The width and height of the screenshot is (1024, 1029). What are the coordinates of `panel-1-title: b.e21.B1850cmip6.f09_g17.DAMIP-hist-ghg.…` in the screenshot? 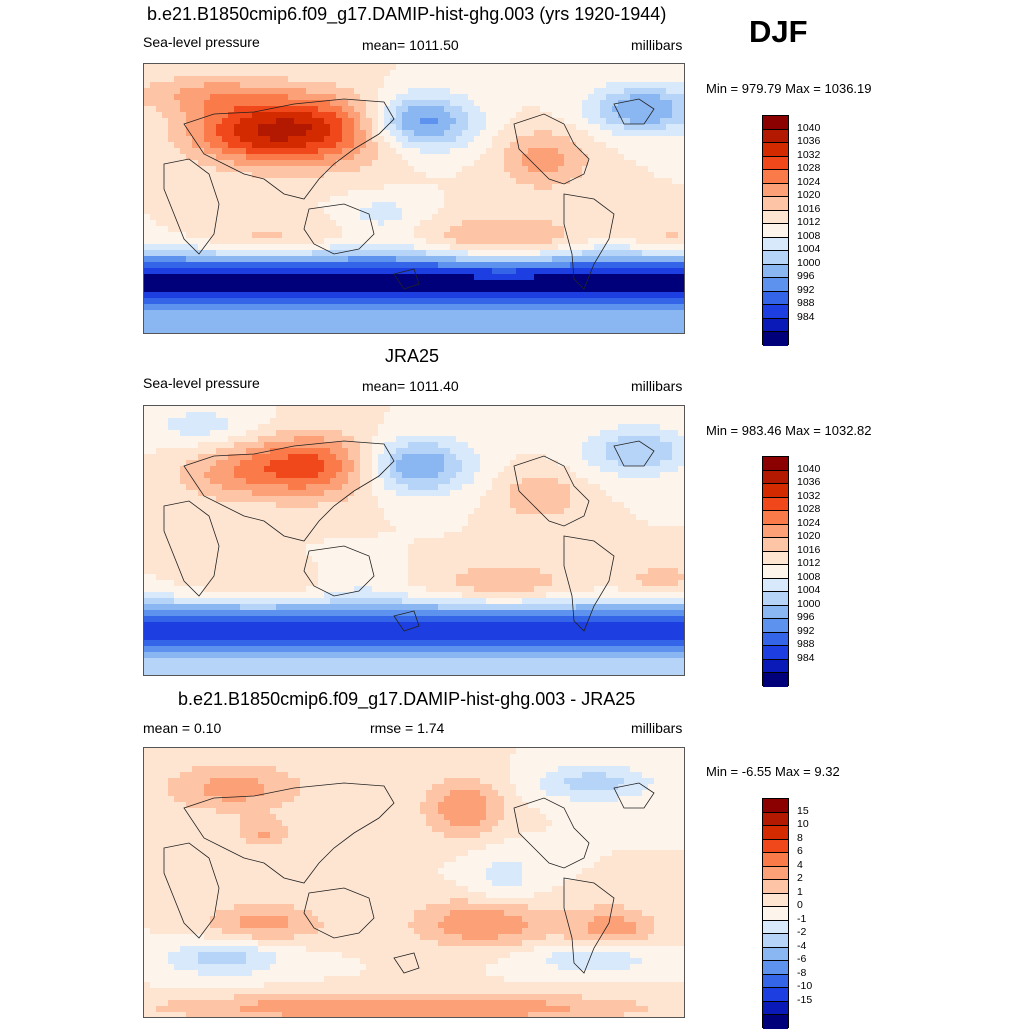 It's located at (406, 14).